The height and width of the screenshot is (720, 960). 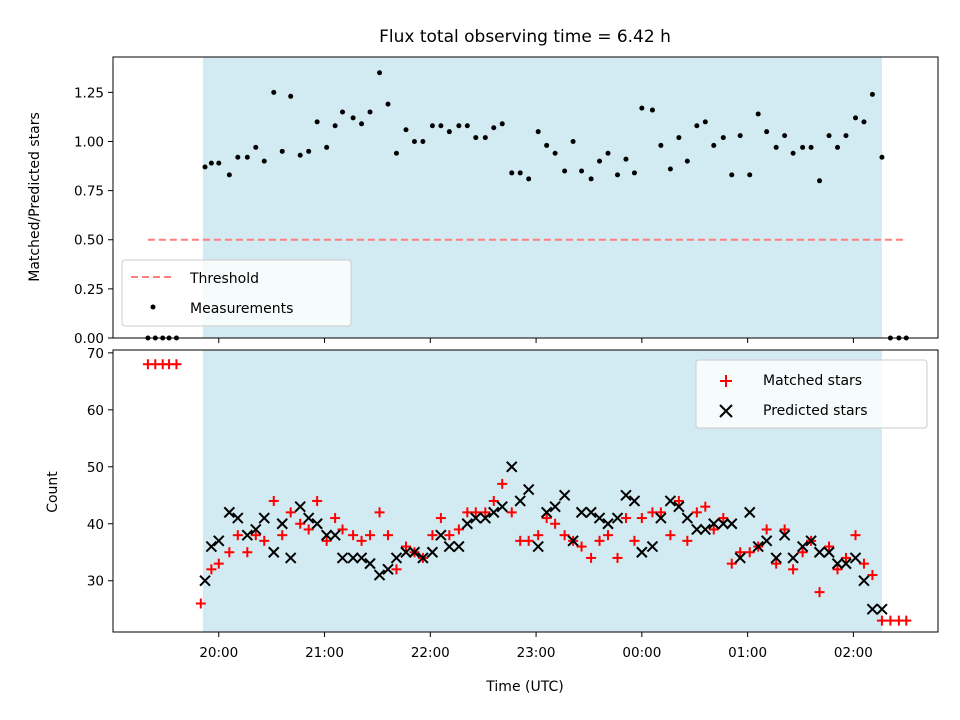 I want to click on top-legend-box, so click(x=236, y=293).